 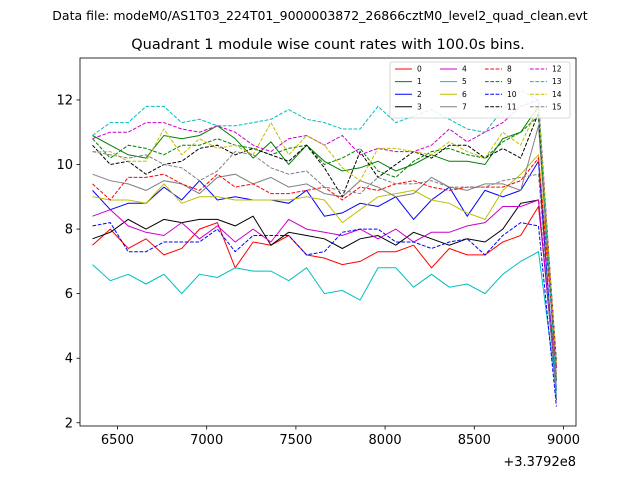 I want to click on y-tick-label: 6, so click(x=69, y=294).